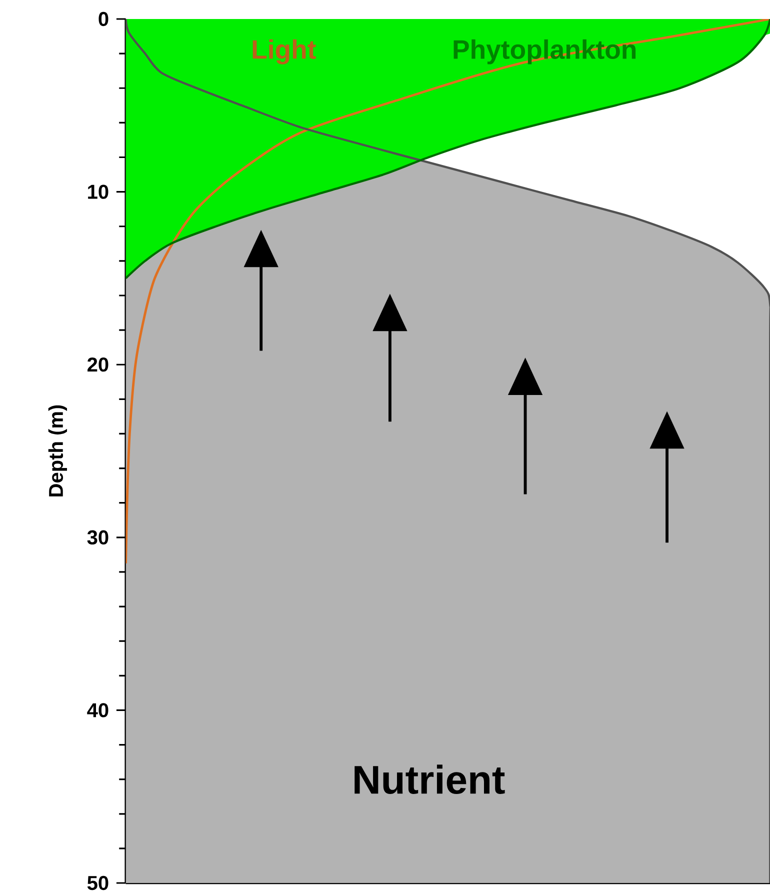 Image resolution: width=770 pixels, height=896 pixels. What do you see at coordinates (284, 51) in the screenshot?
I see `text: Light` at bounding box center [284, 51].